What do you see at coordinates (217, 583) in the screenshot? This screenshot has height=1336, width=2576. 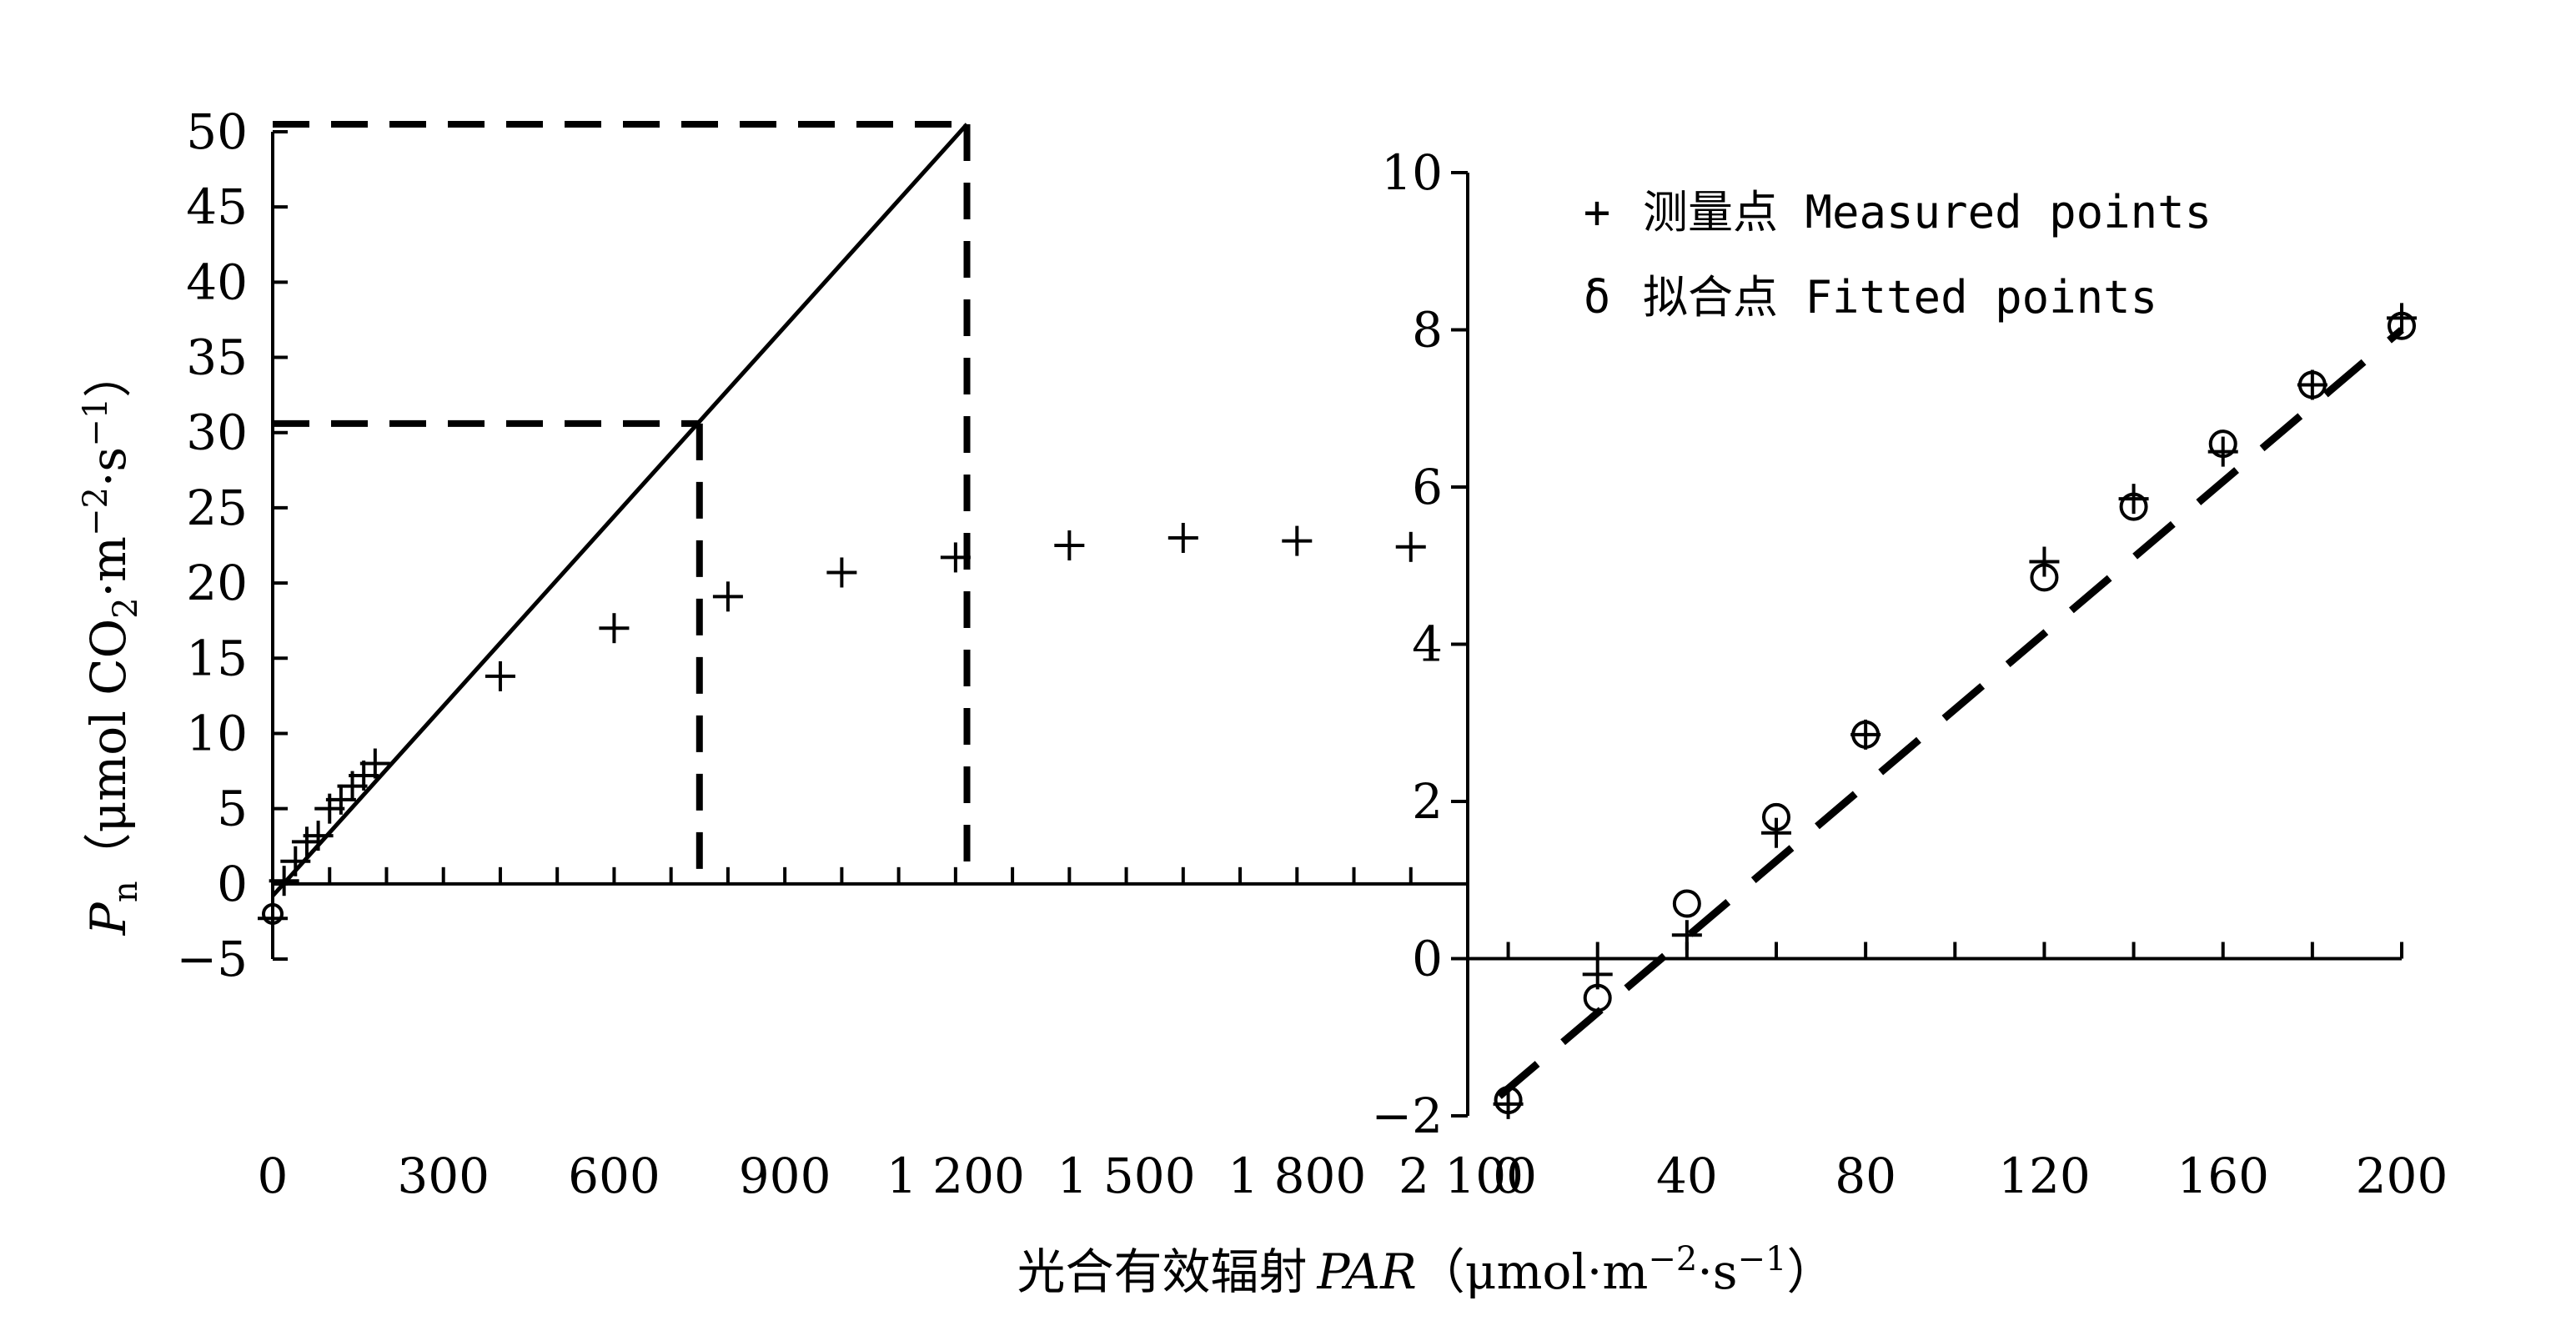 I see `left-y-tick-label: 20` at bounding box center [217, 583].